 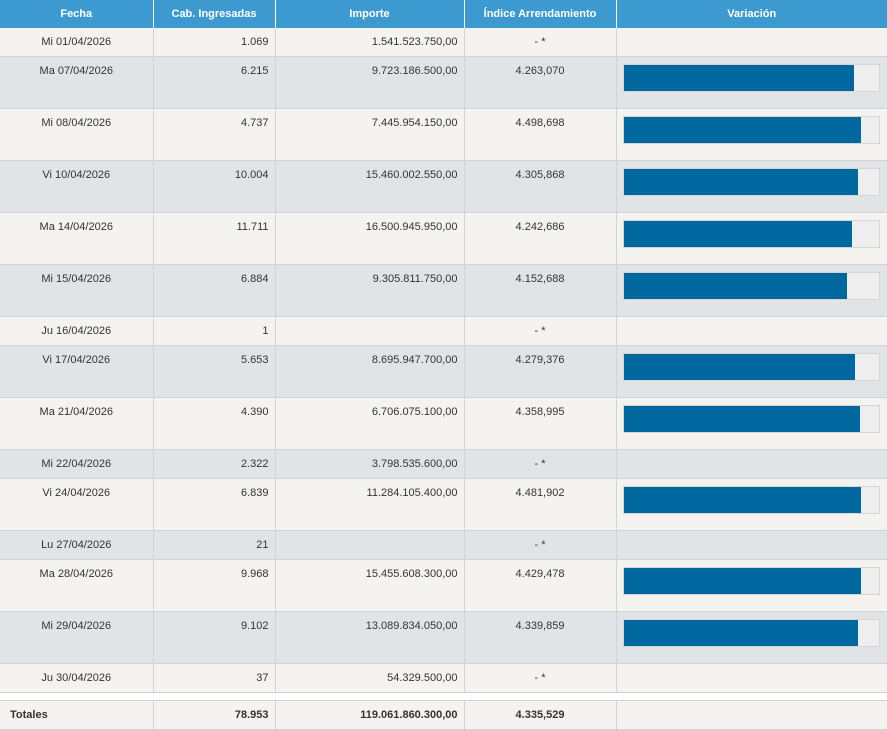 What do you see at coordinates (214, 585) in the screenshot?
I see `cell-cabezas: 9.968` at bounding box center [214, 585].